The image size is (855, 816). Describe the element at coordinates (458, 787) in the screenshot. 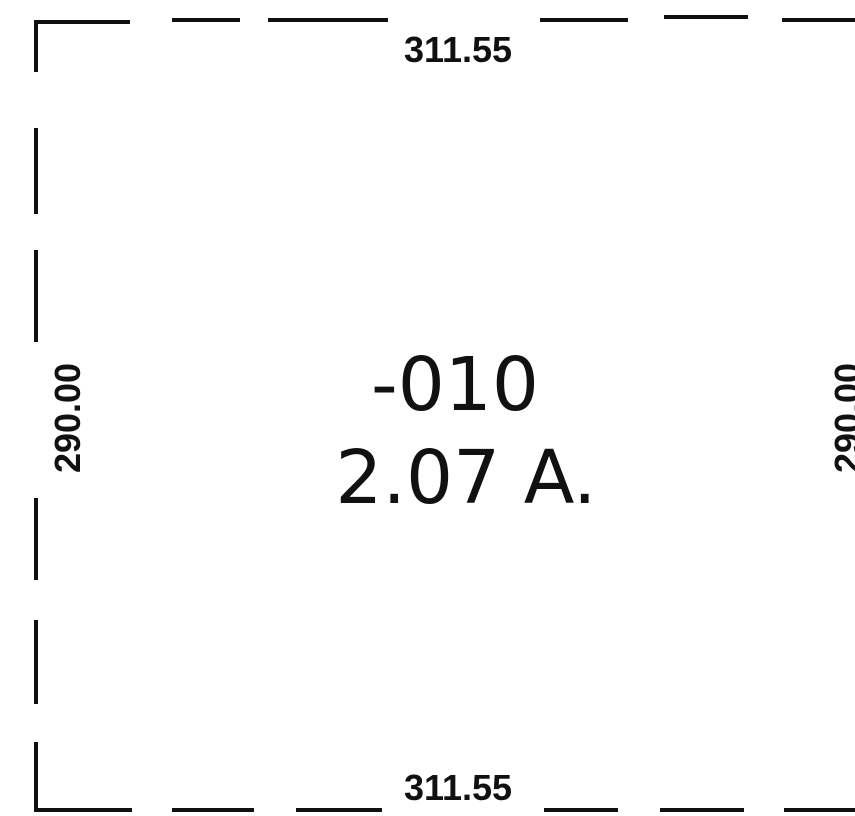

I see `dimension-bottom: 311.55` at that location.